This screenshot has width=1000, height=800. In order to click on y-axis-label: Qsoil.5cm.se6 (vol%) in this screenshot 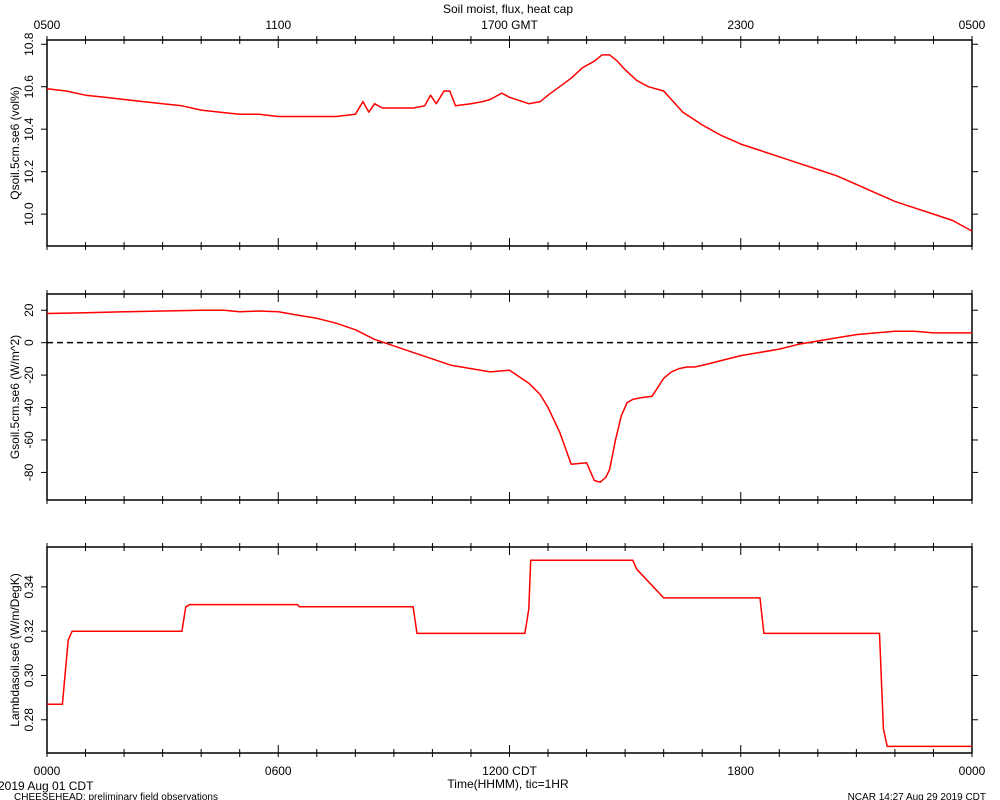, I will do `click(15, 142)`.